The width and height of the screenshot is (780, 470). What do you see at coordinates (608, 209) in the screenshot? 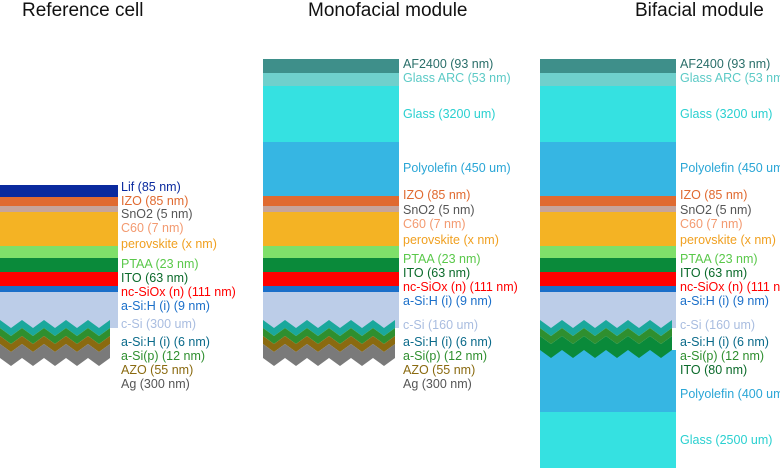
I see `bi-sno2-layer` at bounding box center [608, 209].